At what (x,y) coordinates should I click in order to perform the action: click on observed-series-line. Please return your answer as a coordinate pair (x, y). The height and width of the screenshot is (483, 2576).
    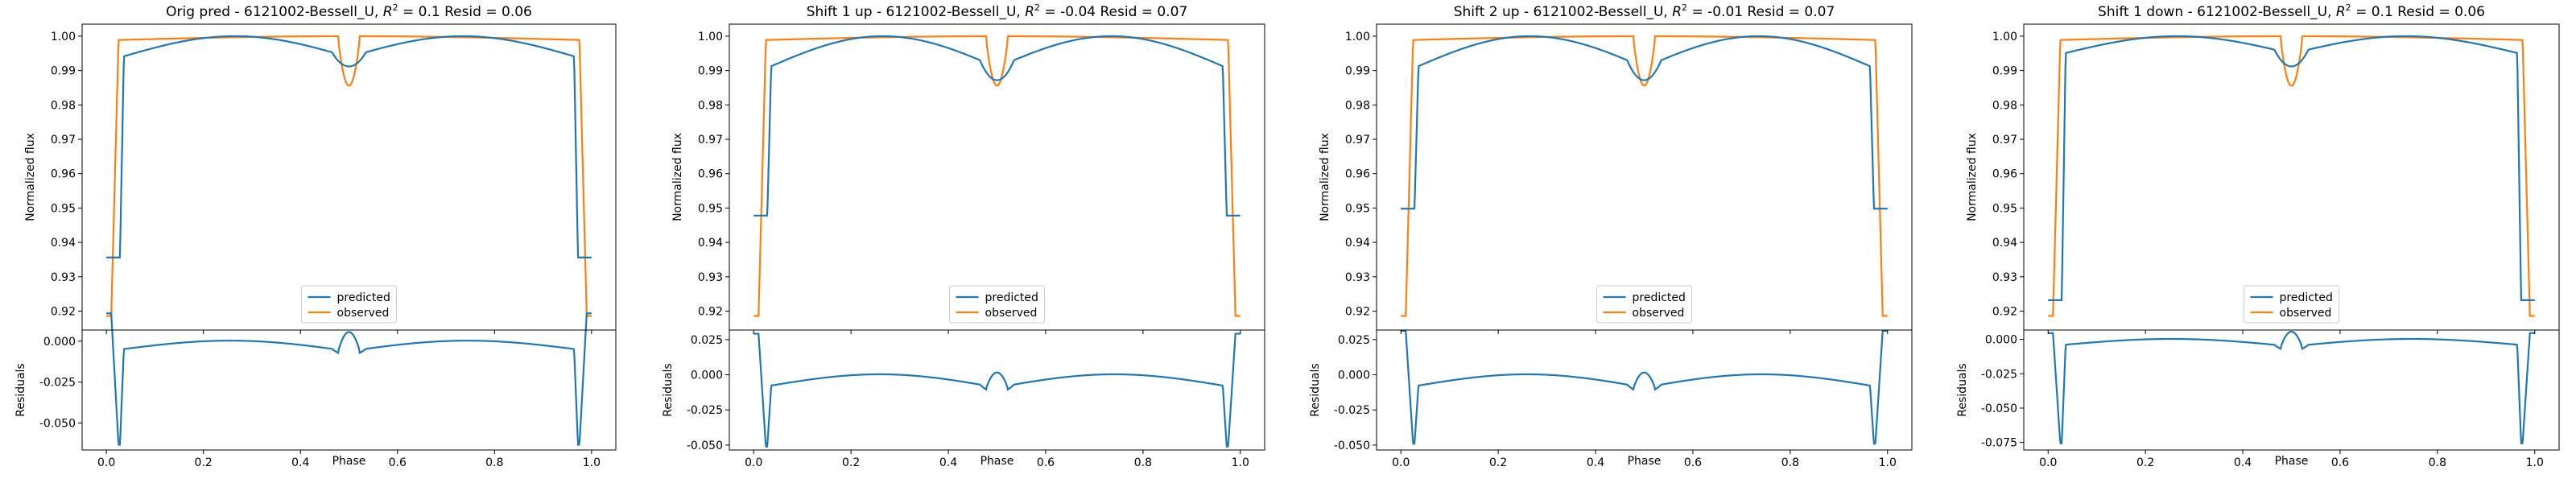
    Looking at the image, I should click on (349, 176).